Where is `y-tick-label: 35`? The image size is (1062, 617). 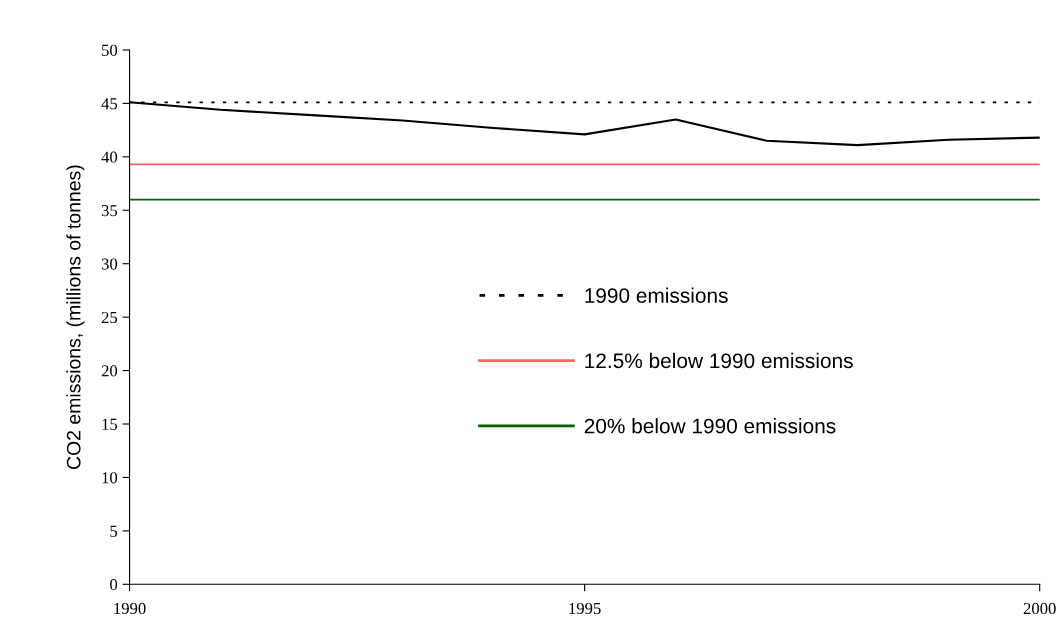 y-tick-label: 35 is located at coordinates (109, 211).